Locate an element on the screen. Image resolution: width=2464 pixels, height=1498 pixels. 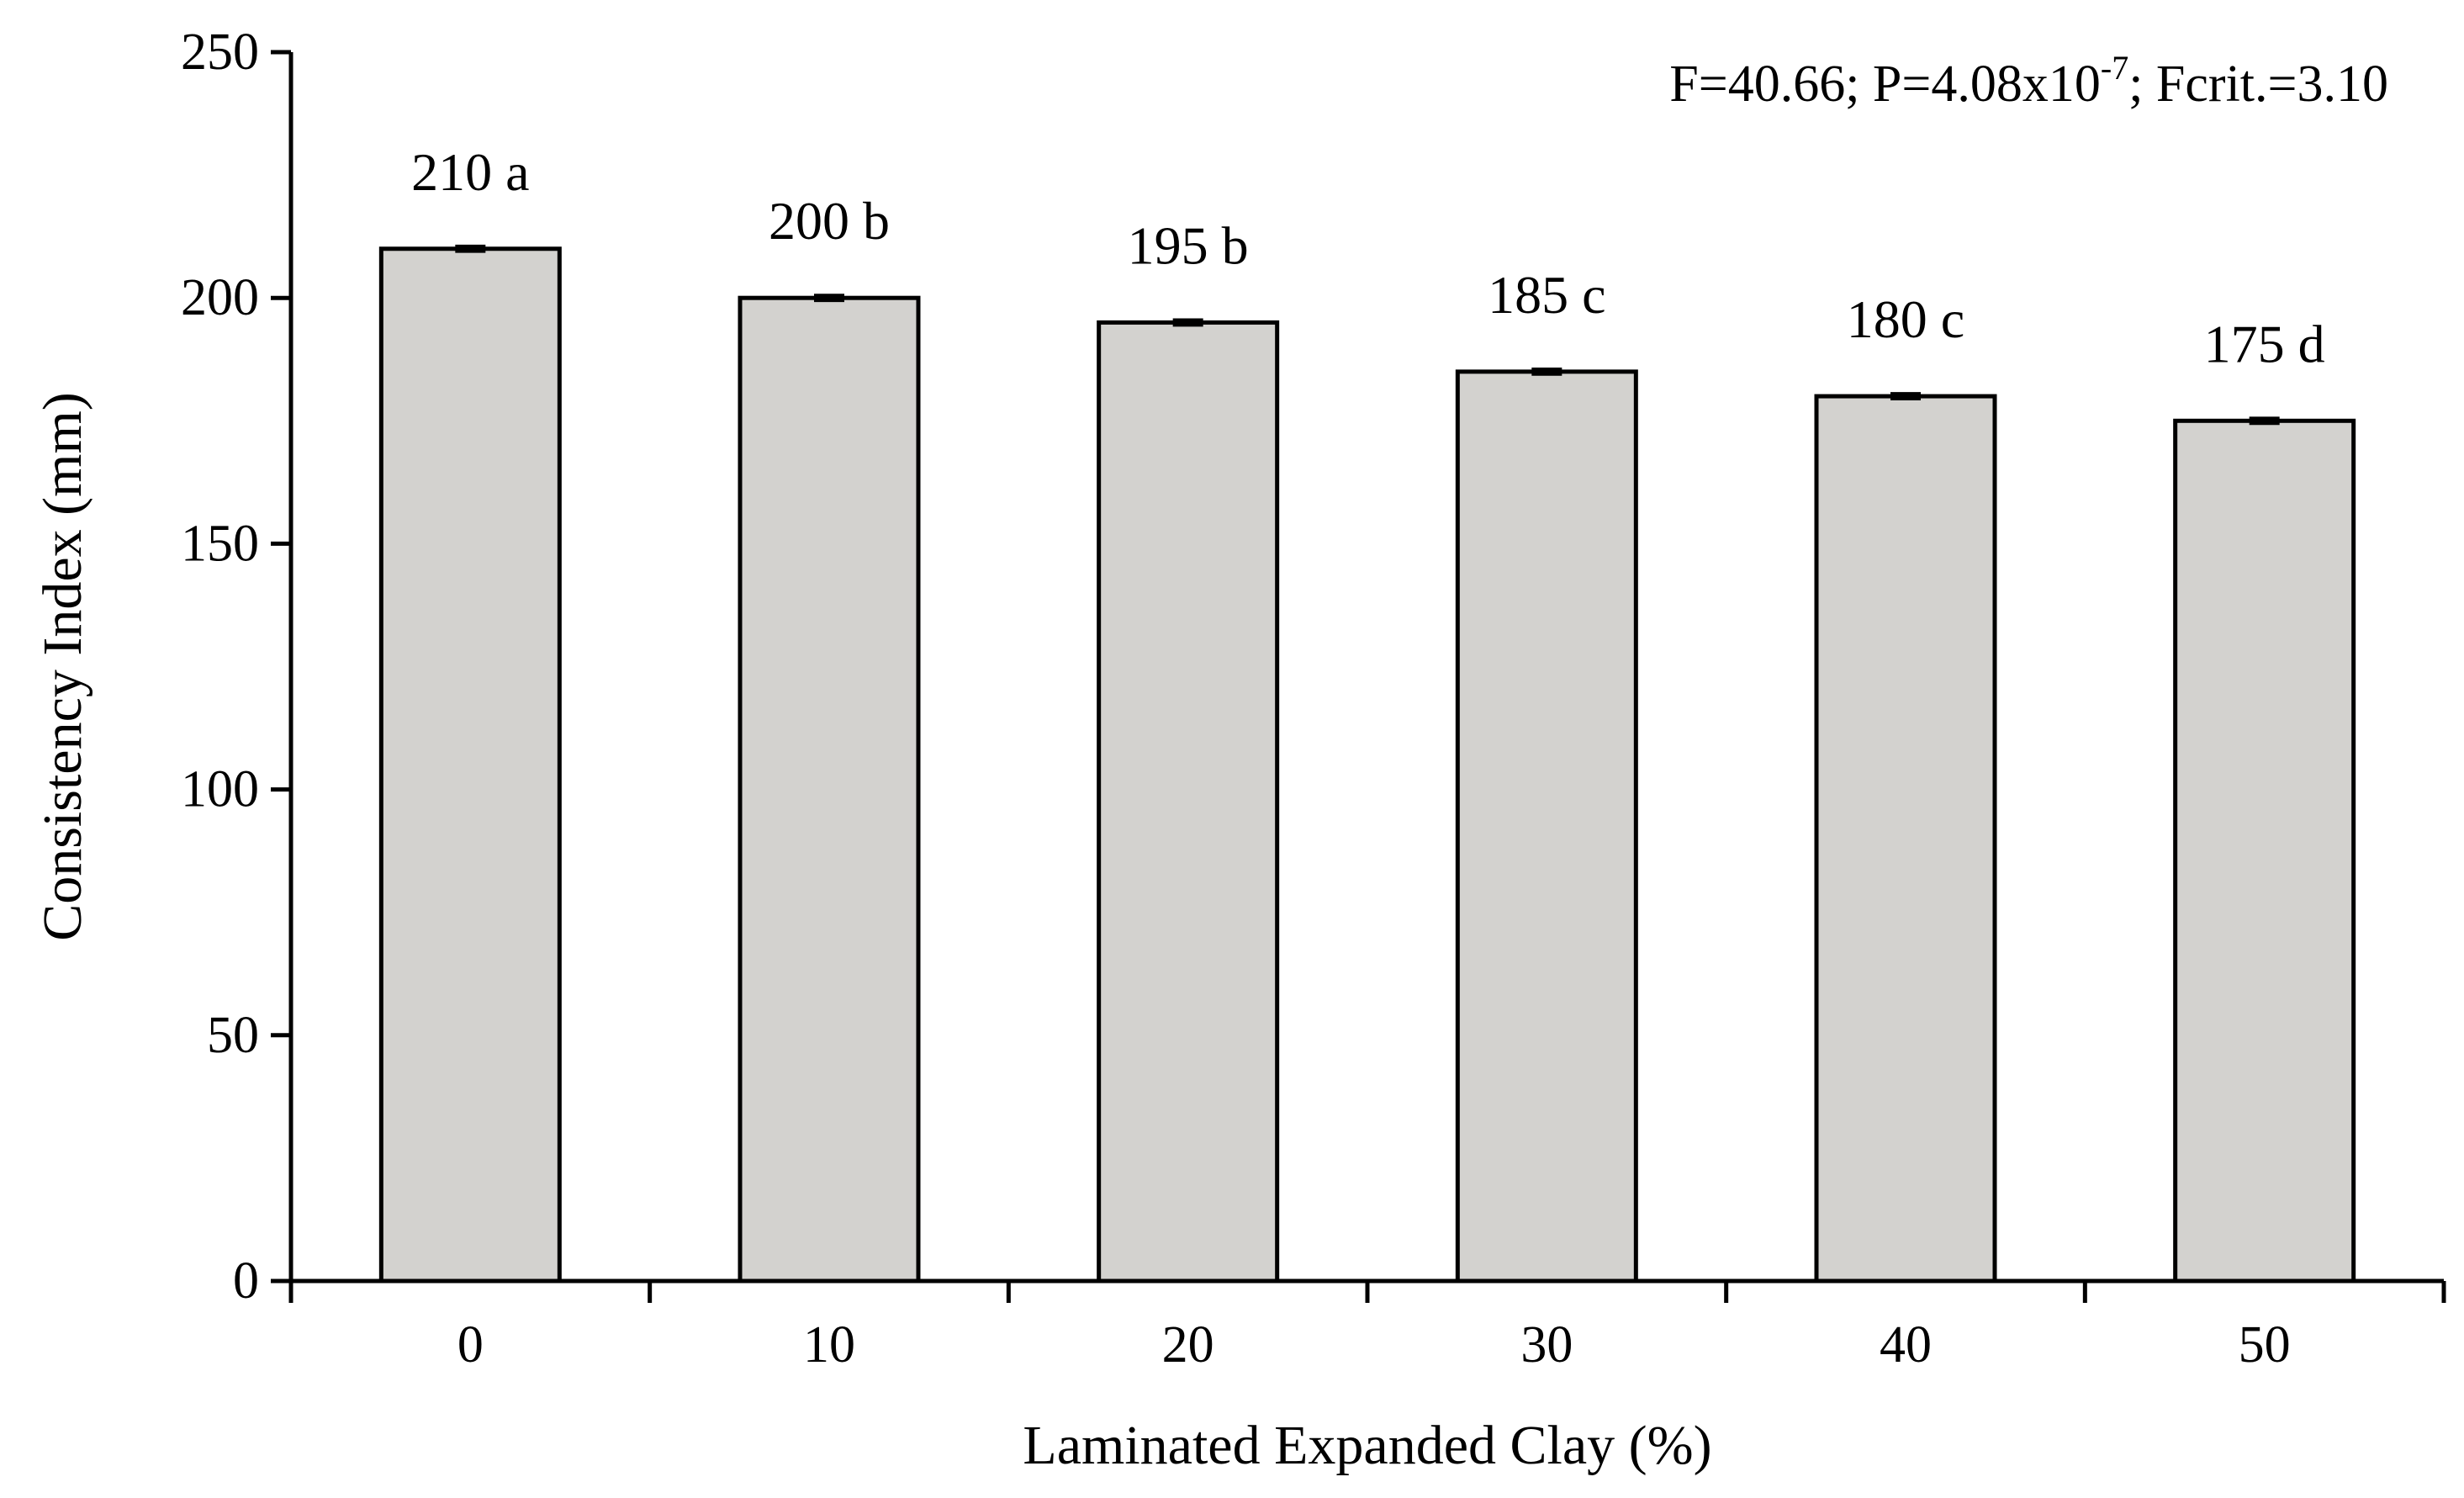
data-label: 195 b is located at coordinates (1188, 245).